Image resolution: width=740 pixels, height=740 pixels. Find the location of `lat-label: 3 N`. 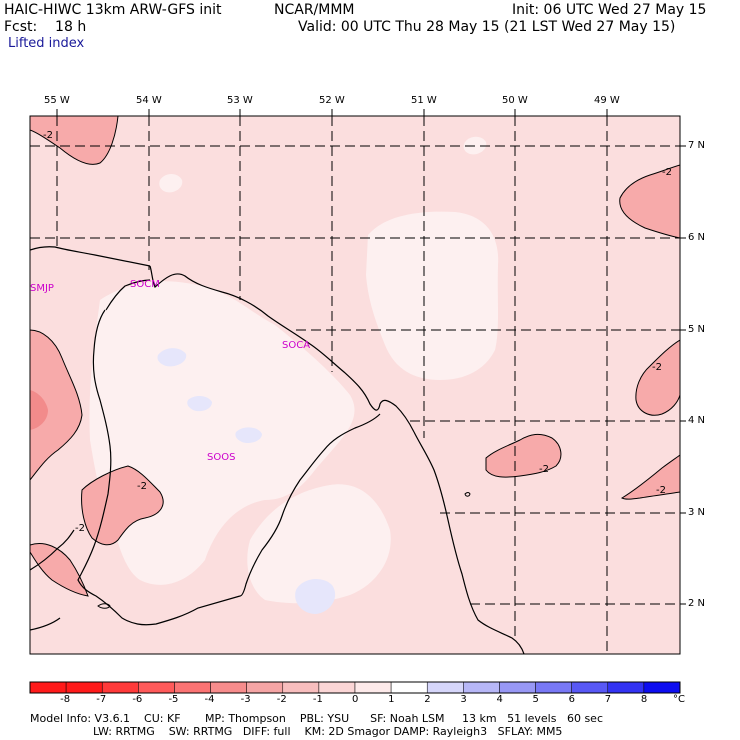

lat-label: 3 N is located at coordinates (697, 512).